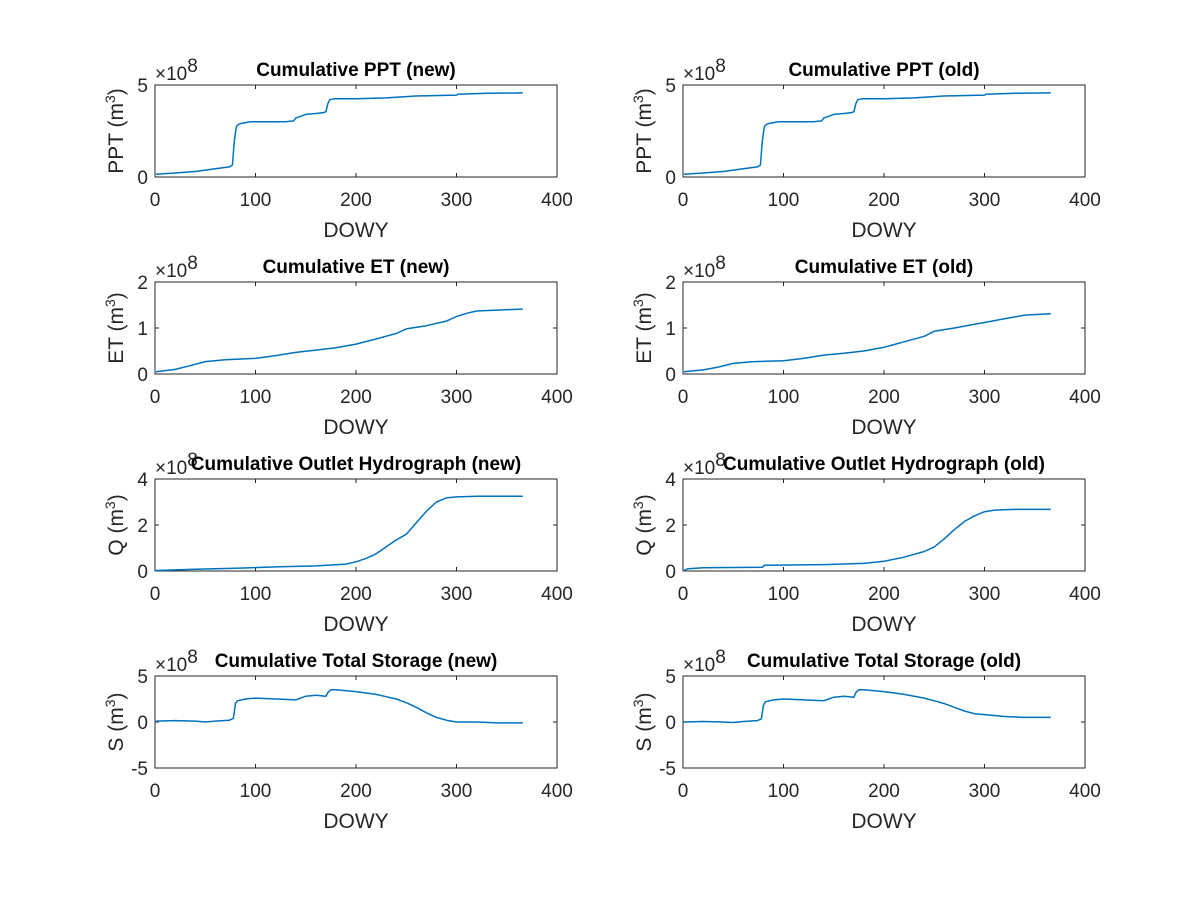 Image resolution: width=1200 pixels, height=900 pixels. Describe the element at coordinates (884, 661) in the screenshot. I see `chart-title: Cumulative Total Storage (old)` at that location.